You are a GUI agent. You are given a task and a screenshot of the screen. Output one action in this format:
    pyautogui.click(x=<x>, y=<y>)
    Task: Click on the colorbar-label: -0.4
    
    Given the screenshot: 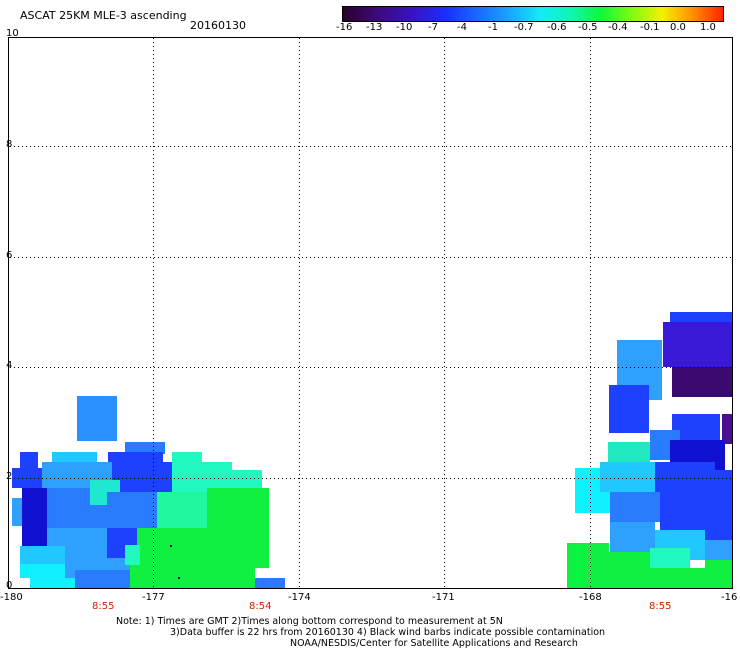 What is the action you would take?
    pyautogui.click(x=618, y=27)
    